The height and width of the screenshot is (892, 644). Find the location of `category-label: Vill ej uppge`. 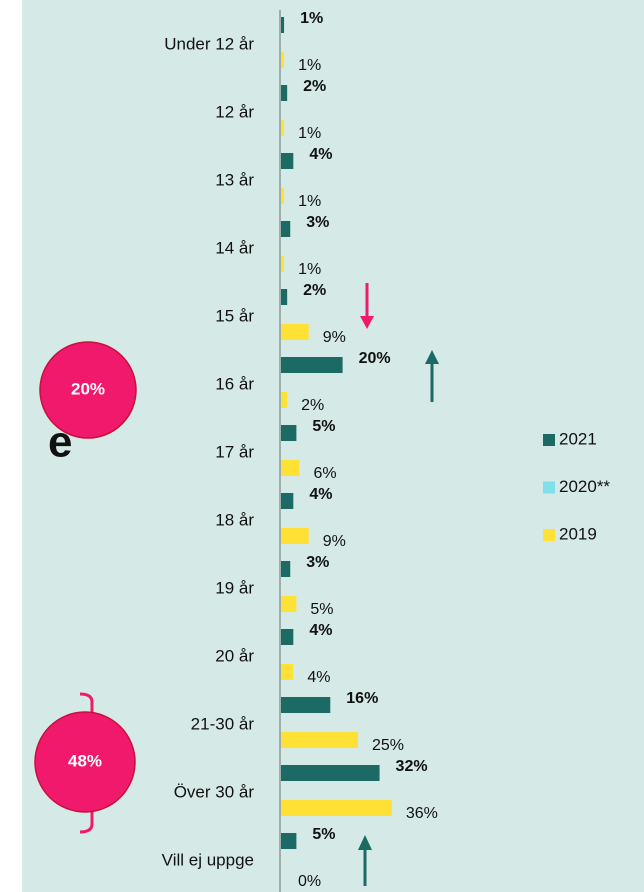

category-label: Vill ej uppge is located at coordinates (208, 859).